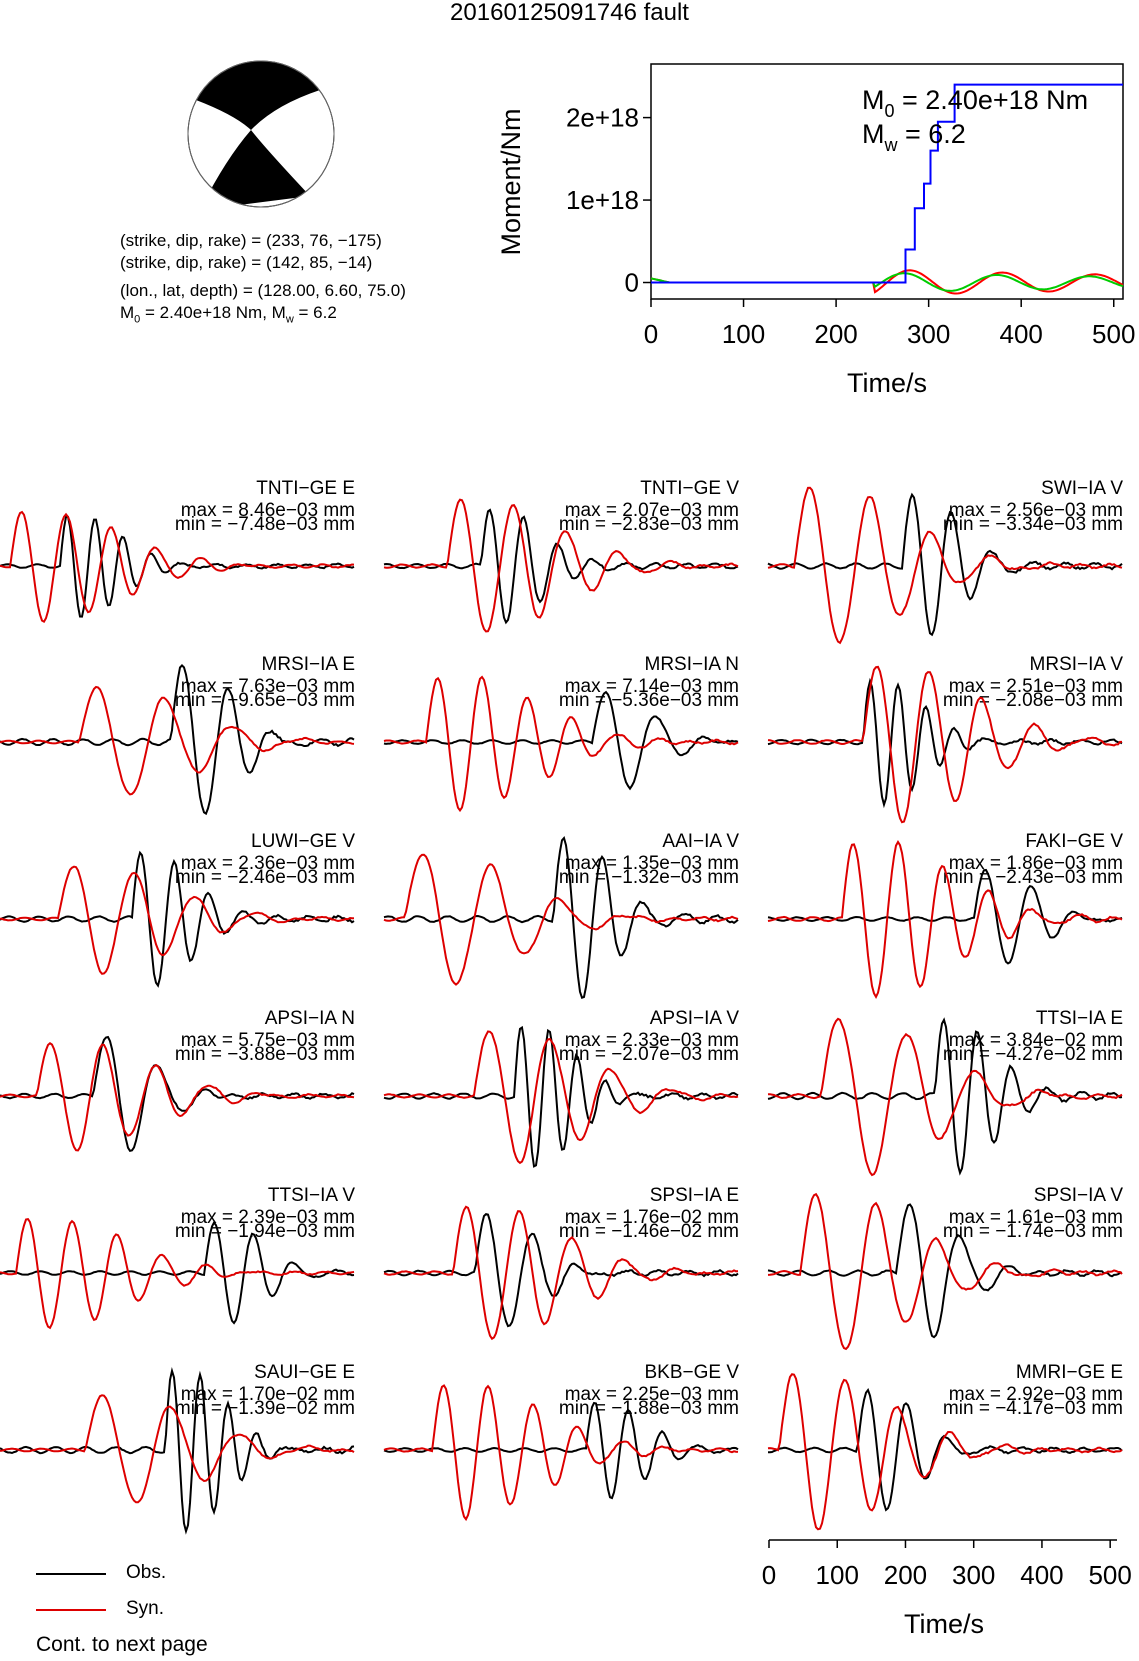 The width and height of the screenshot is (1139, 1661). Describe the element at coordinates (769, 1575) in the screenshot. I see `trace-x-tick-label: 0` at that location.